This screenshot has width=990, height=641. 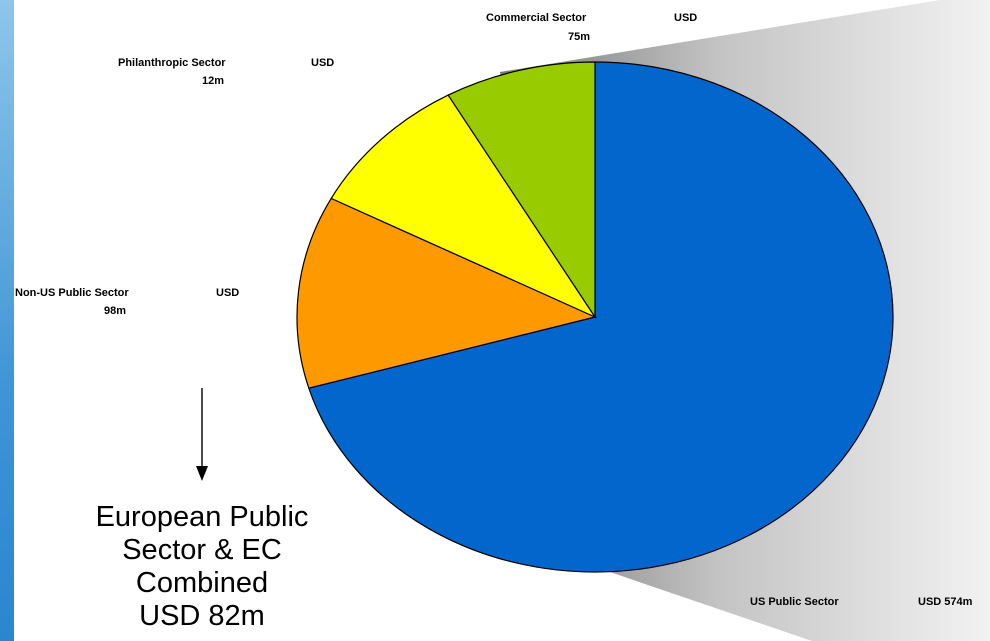 What do you see at coordinates (521, 190) in the screenshot?
I see `slice-commercial-sector` at bounding box center [521, 190].